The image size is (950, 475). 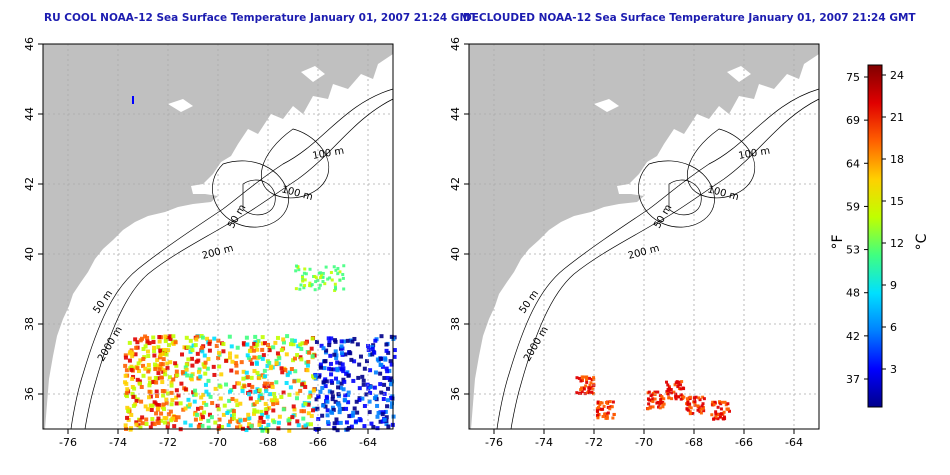 I want to click on celsius-tick-label: 24, so click(x=897, y=75).